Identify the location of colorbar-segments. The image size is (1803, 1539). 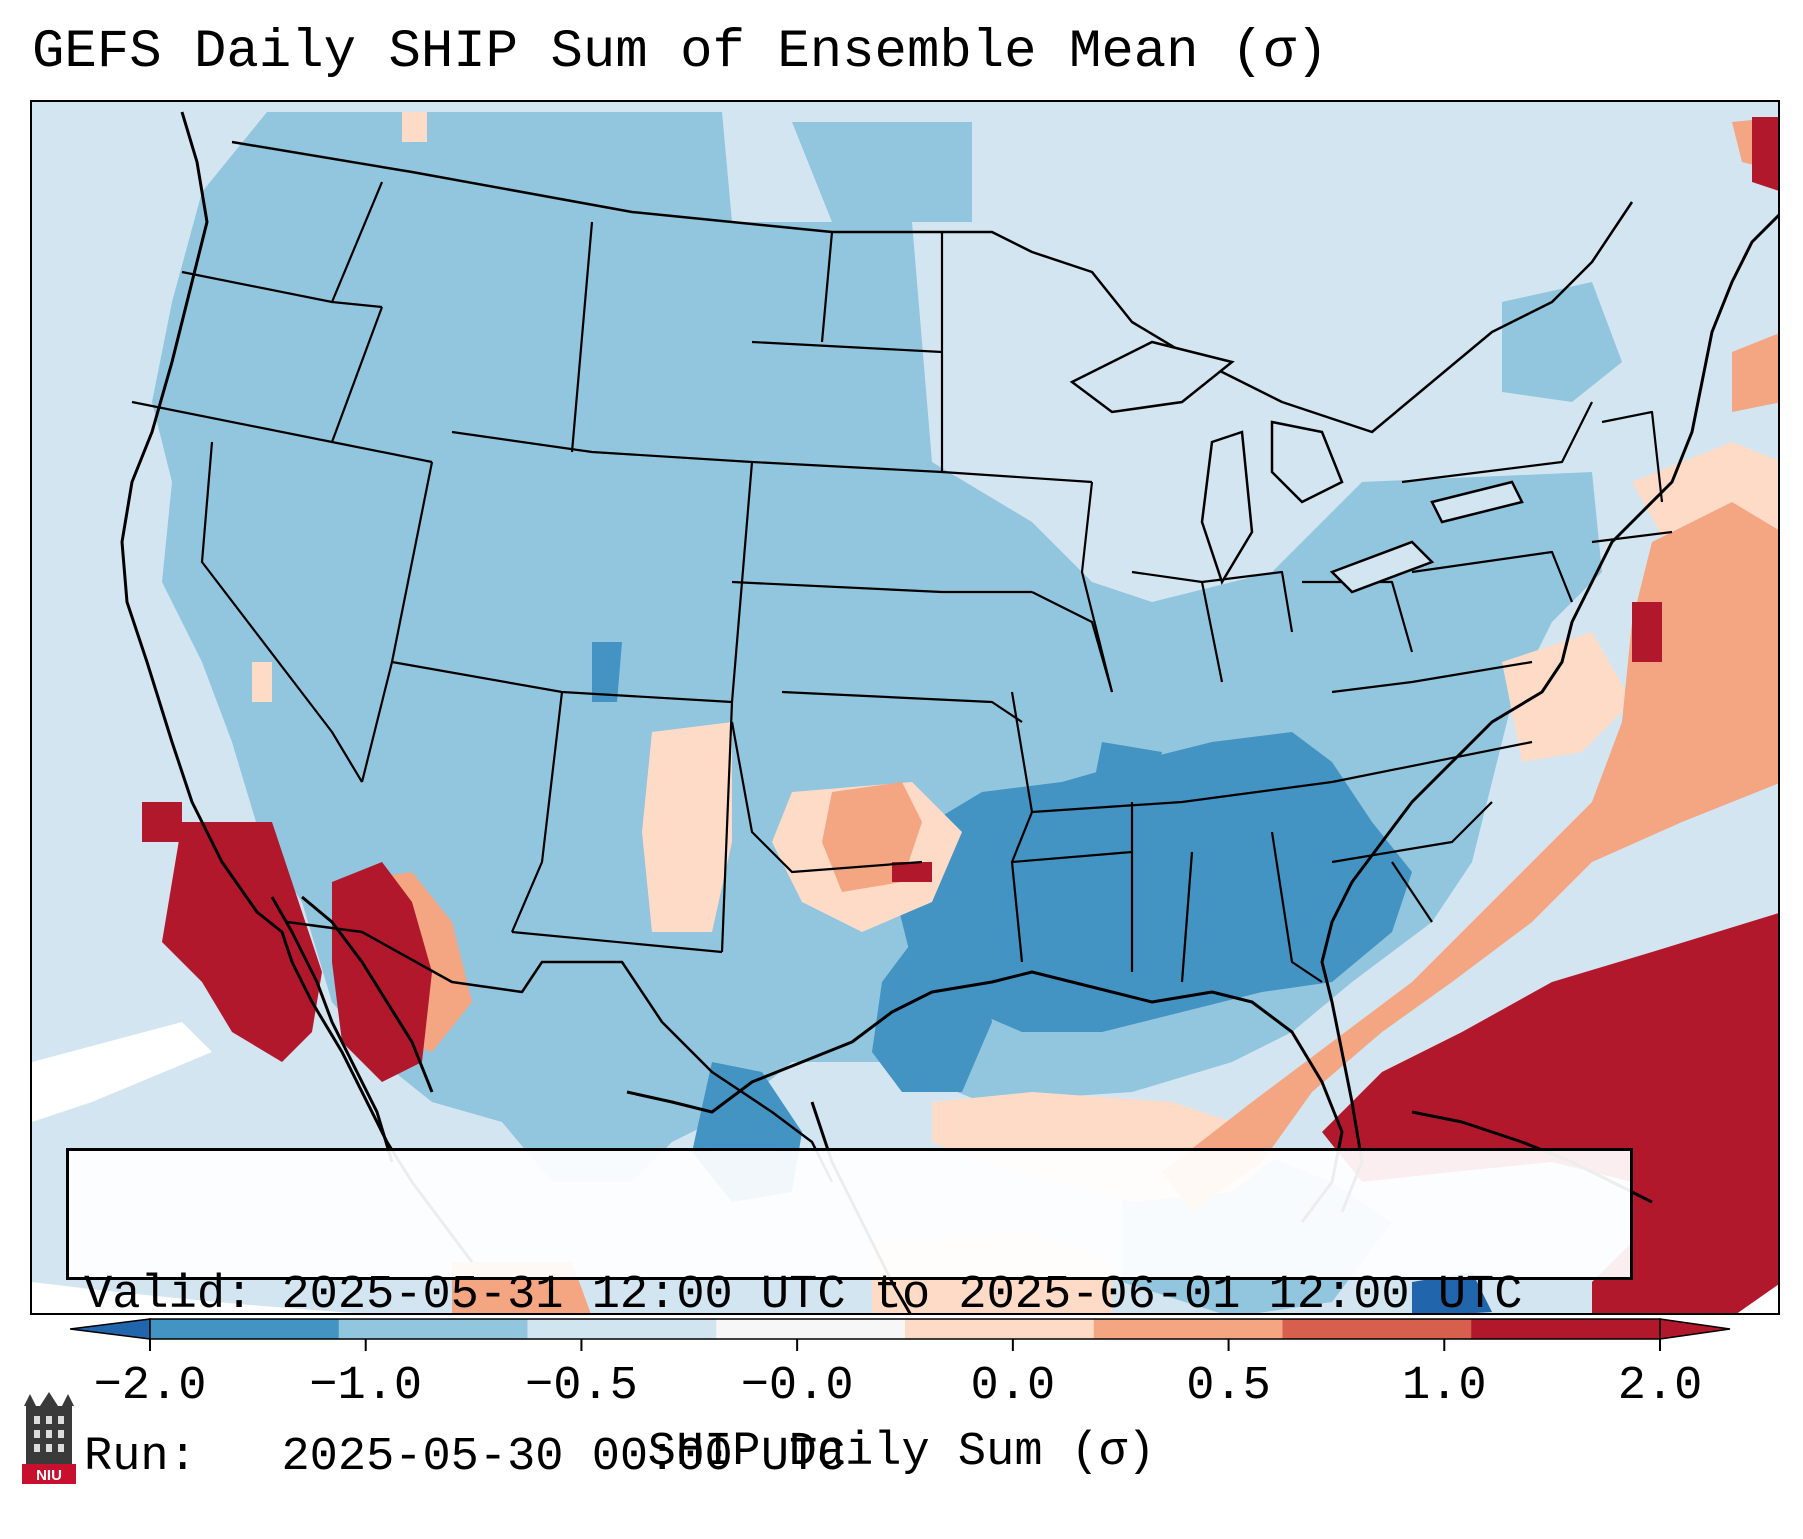
(900, 1329).